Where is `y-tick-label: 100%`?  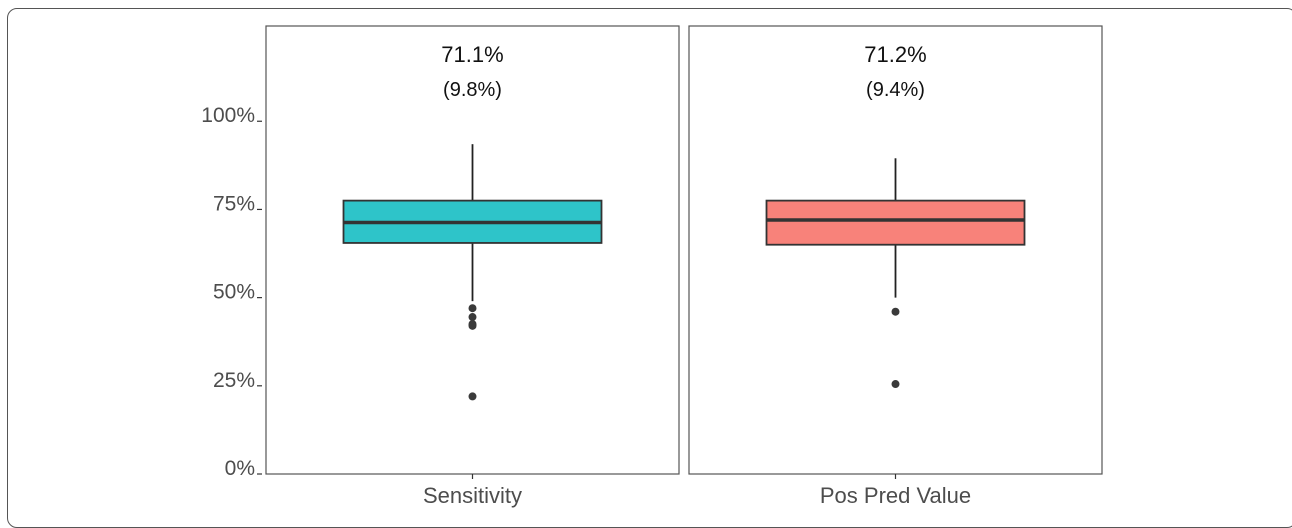
y-tick-label: 100% is located at coordinates (228, 115).